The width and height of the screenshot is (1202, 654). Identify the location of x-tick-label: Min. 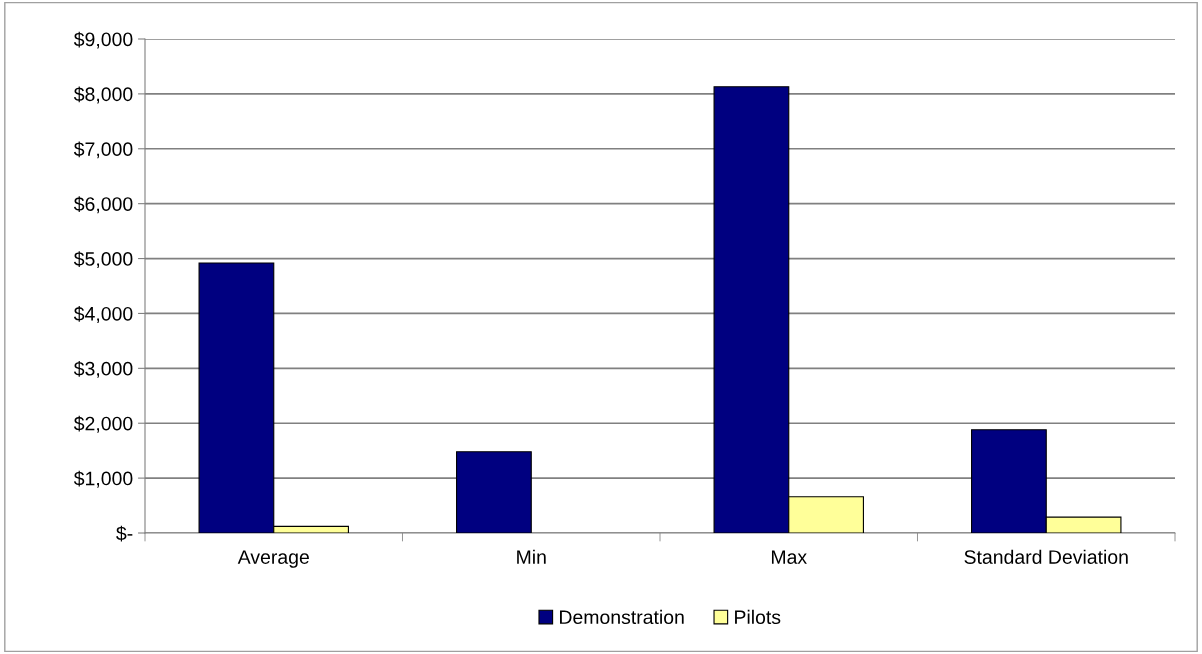
(531, 556).